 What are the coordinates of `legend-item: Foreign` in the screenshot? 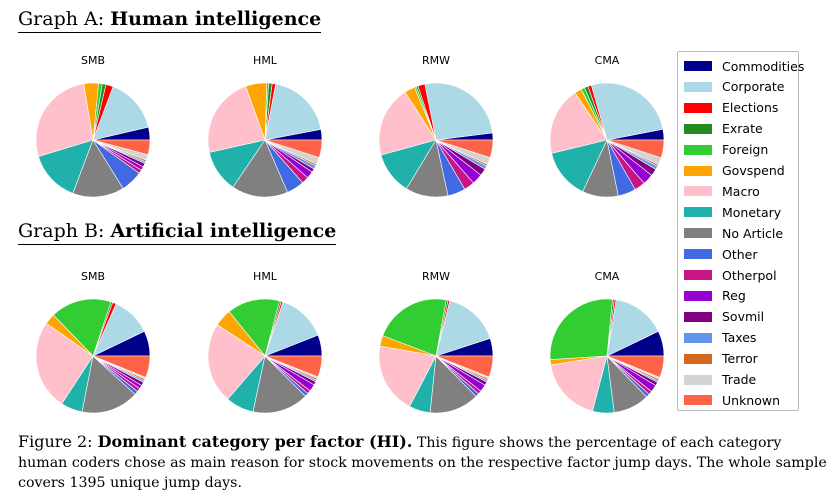 It's located at (726, 150).